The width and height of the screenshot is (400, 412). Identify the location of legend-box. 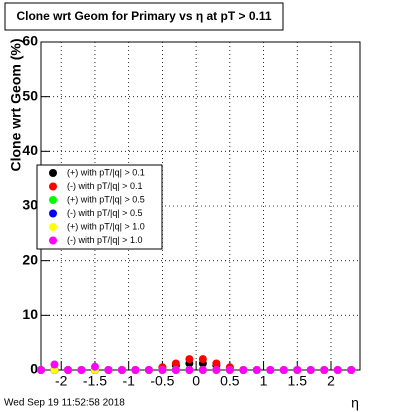
(99, 207).